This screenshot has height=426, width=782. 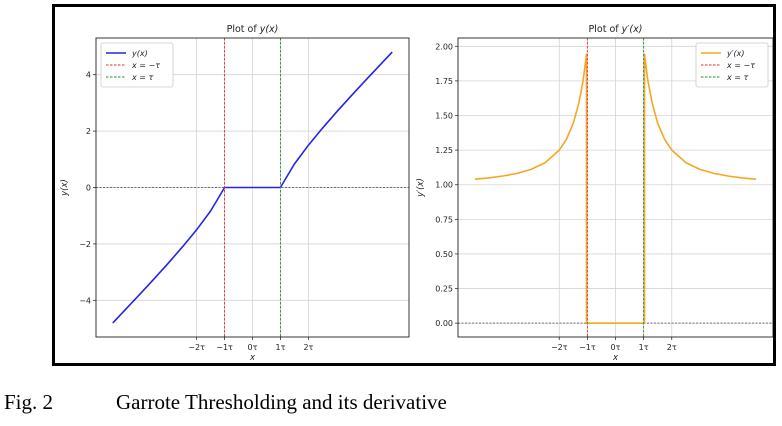 What do you see at coordinates (421, 188) in the screenshot?
I see `y-axis-label: y′(x)` at bounding box center [421, 188].